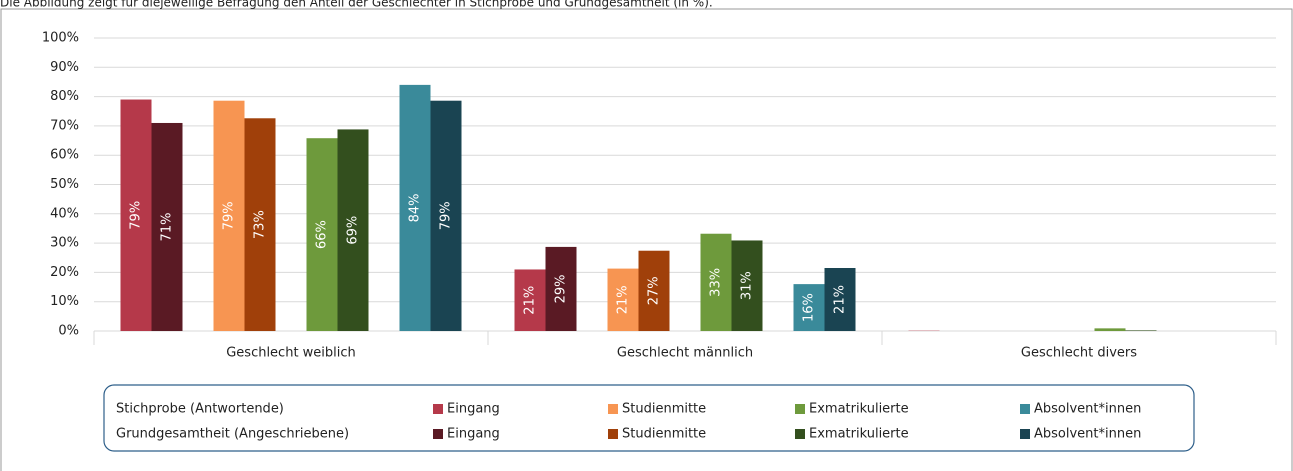  I want to click on data-label: 16%, so click(809, 307).